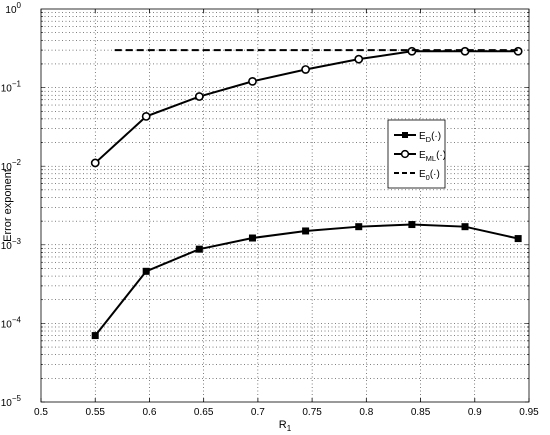  Describe the element at coordinates (430, 137) in the screenshot. I see `legend-label: ED(·)` at that location.